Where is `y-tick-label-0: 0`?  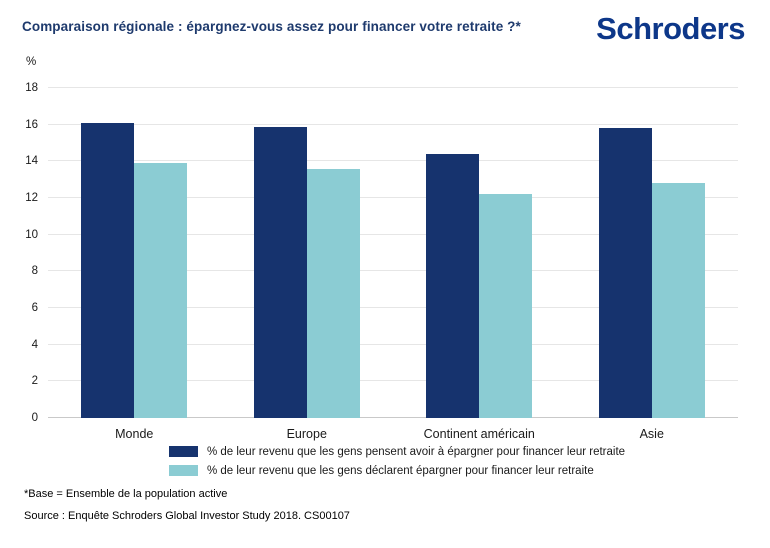
y-tick-label-0: 0 is located at coordinates (34, 418).